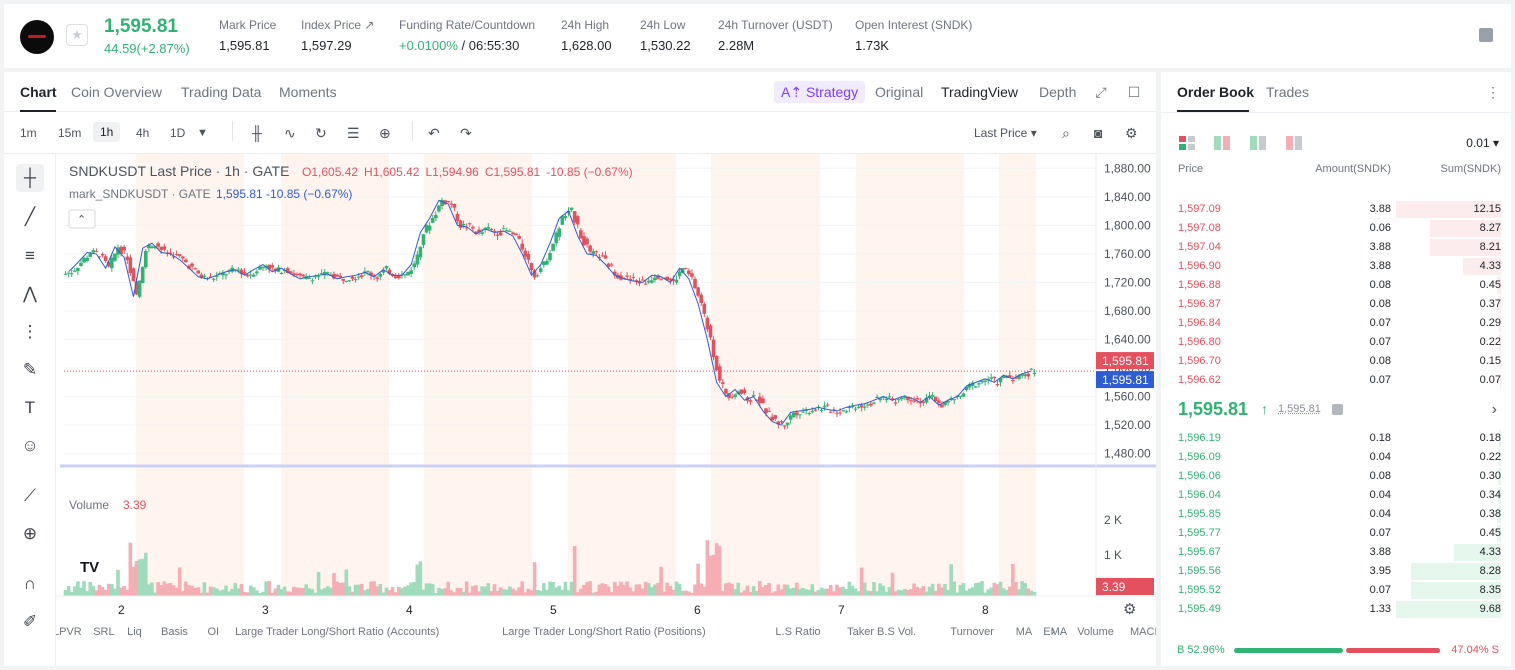  I want to click on camera-icon: ◙, so click(1098, 133).